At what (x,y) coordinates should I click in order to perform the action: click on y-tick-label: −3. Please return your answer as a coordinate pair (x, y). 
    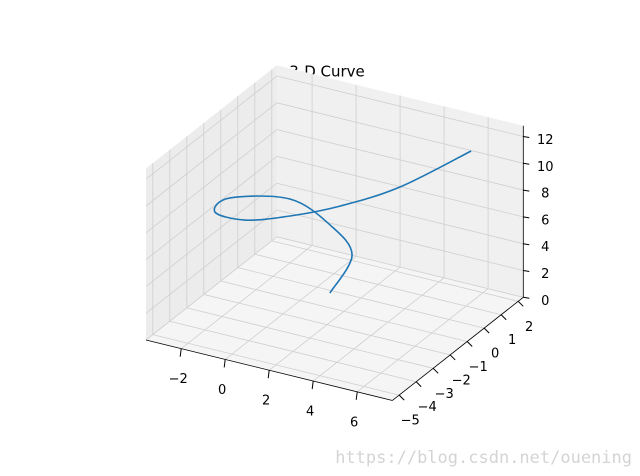
    Looking at the image, I should click on (444, 394).